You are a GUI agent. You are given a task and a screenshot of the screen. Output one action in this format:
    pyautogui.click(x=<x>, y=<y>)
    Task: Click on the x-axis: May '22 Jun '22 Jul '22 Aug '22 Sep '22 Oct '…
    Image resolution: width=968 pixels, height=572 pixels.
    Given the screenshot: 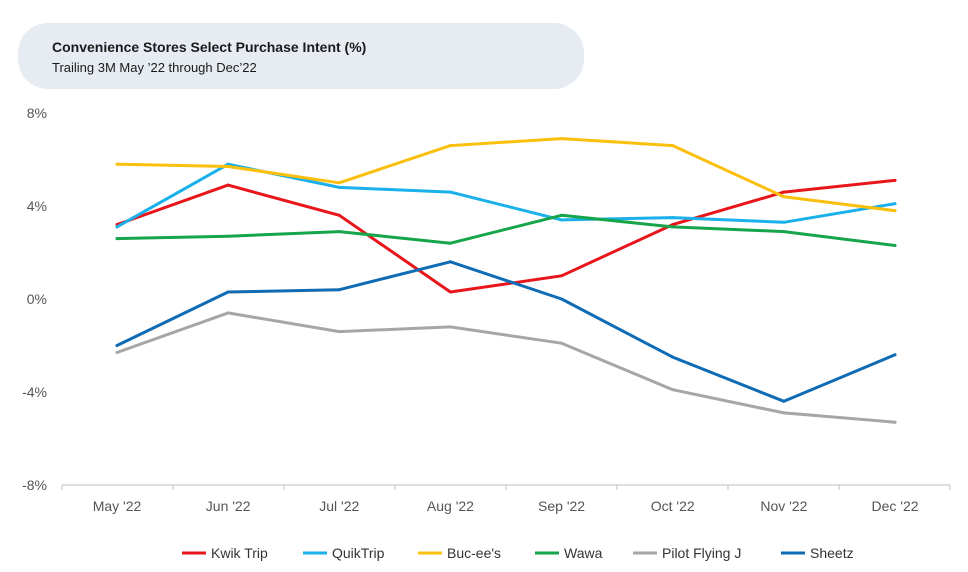 What is the action you would take?
    pyautogui.click(x=506, y=499)
    